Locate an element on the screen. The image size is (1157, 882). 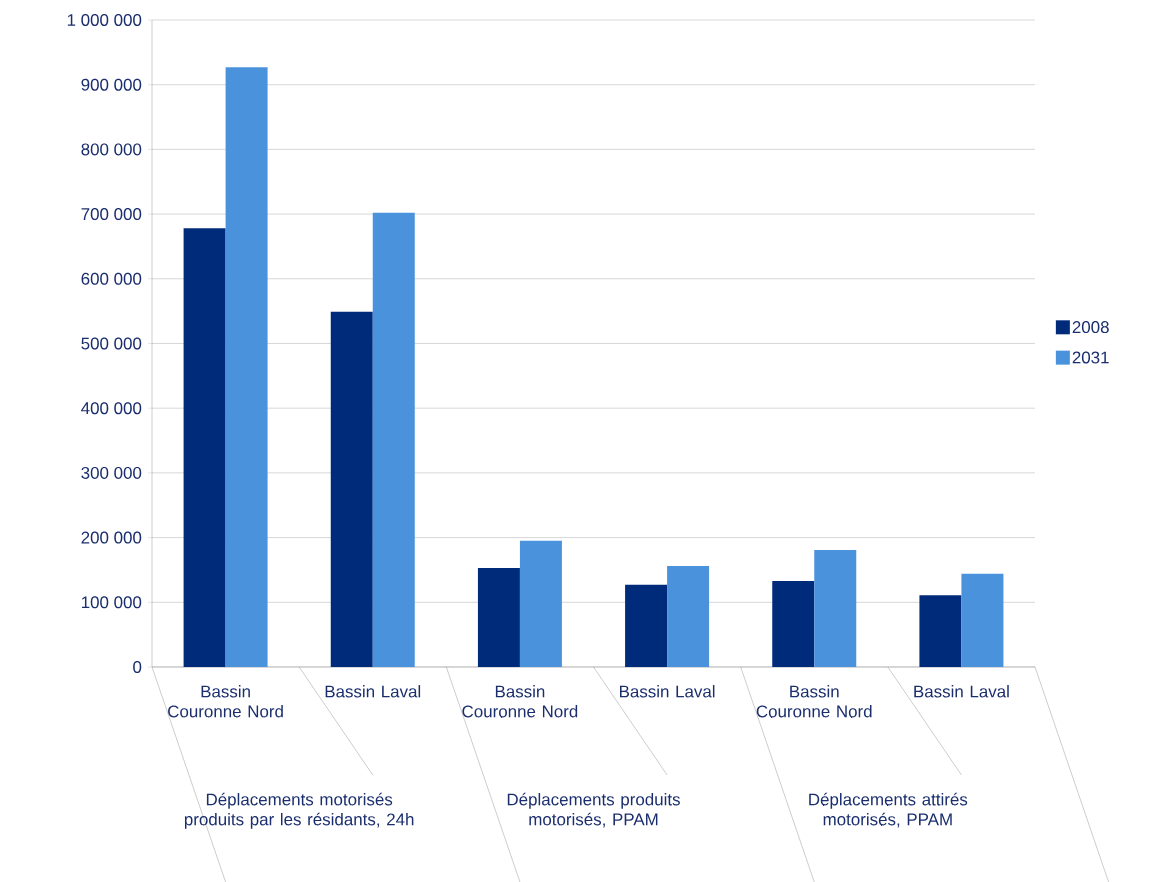
legend-label: 2031 is located at coordinates (1090, 357).